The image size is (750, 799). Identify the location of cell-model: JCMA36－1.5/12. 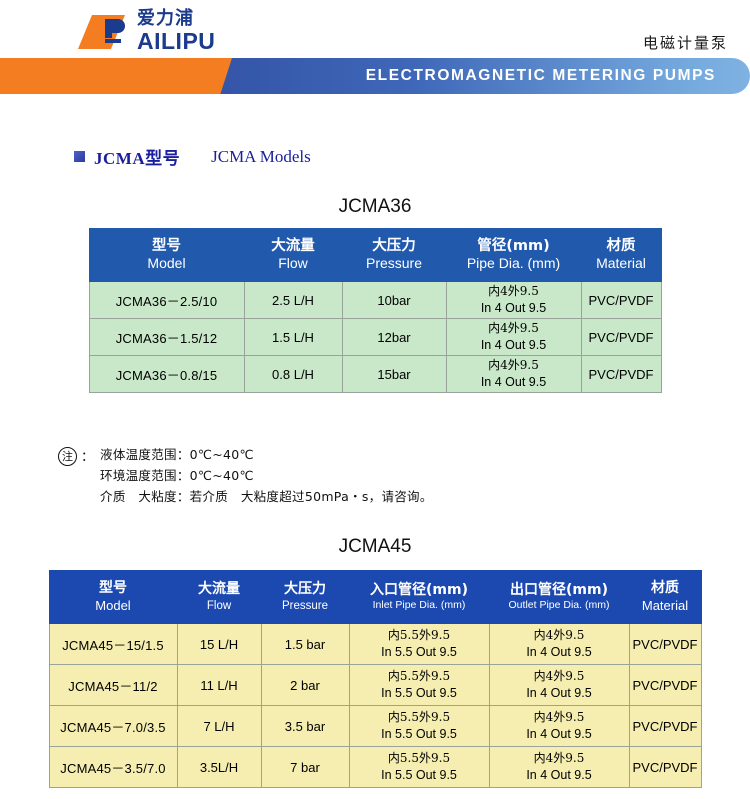
(166, 337).